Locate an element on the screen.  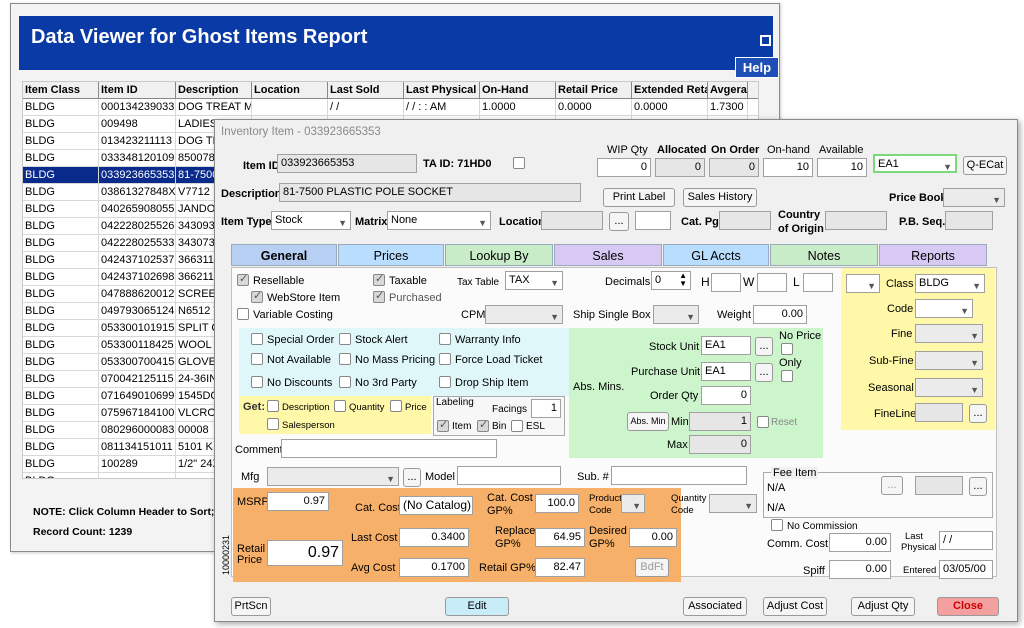
length-field is located at coordinates (818, 282).